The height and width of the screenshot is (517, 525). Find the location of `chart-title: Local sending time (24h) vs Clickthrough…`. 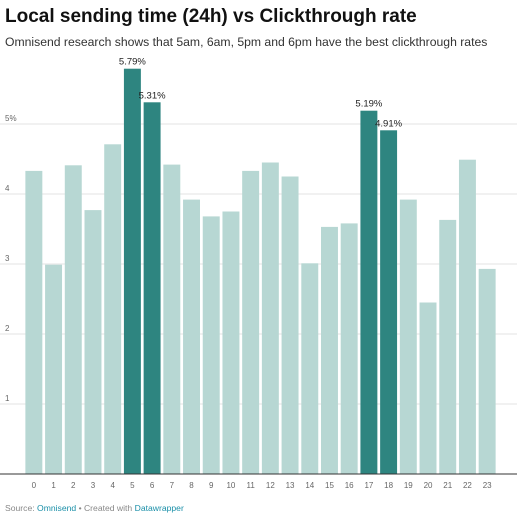

chart-title: Local sending time (24h) vs Clickthrough… is located at coordinates (211, 16).